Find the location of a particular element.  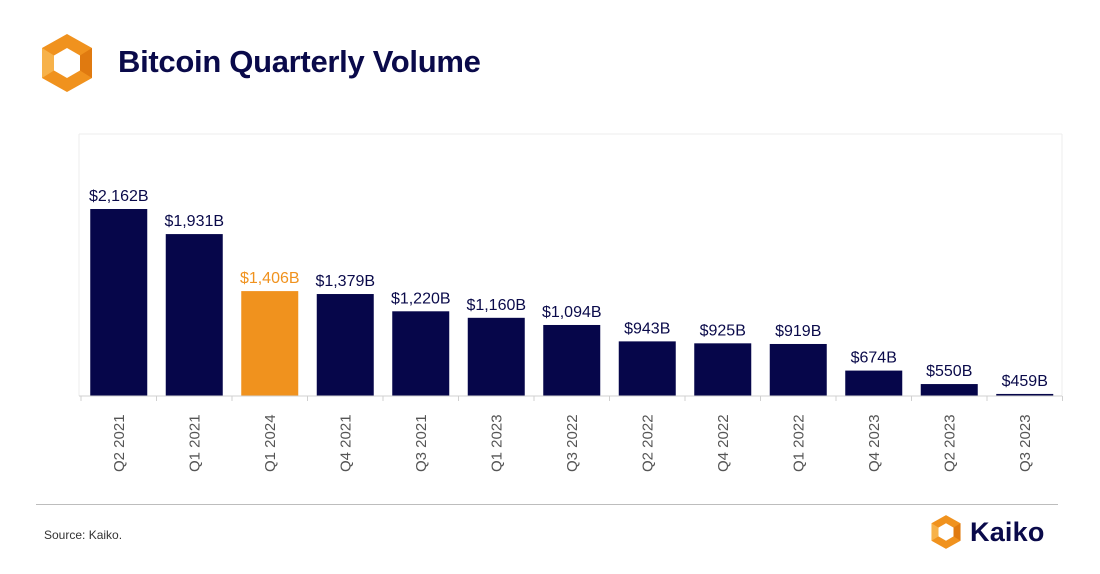

x-tick-label: Q1 2022 is located at coordinates (798, 443).